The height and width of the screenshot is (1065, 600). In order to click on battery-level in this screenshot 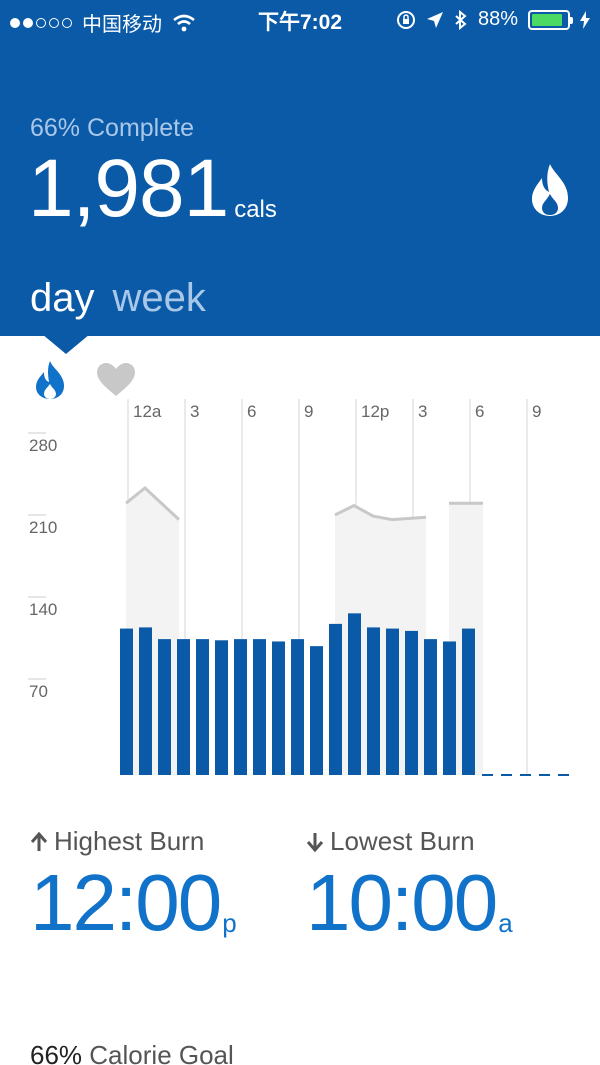, I will do `click(547, 19)`.